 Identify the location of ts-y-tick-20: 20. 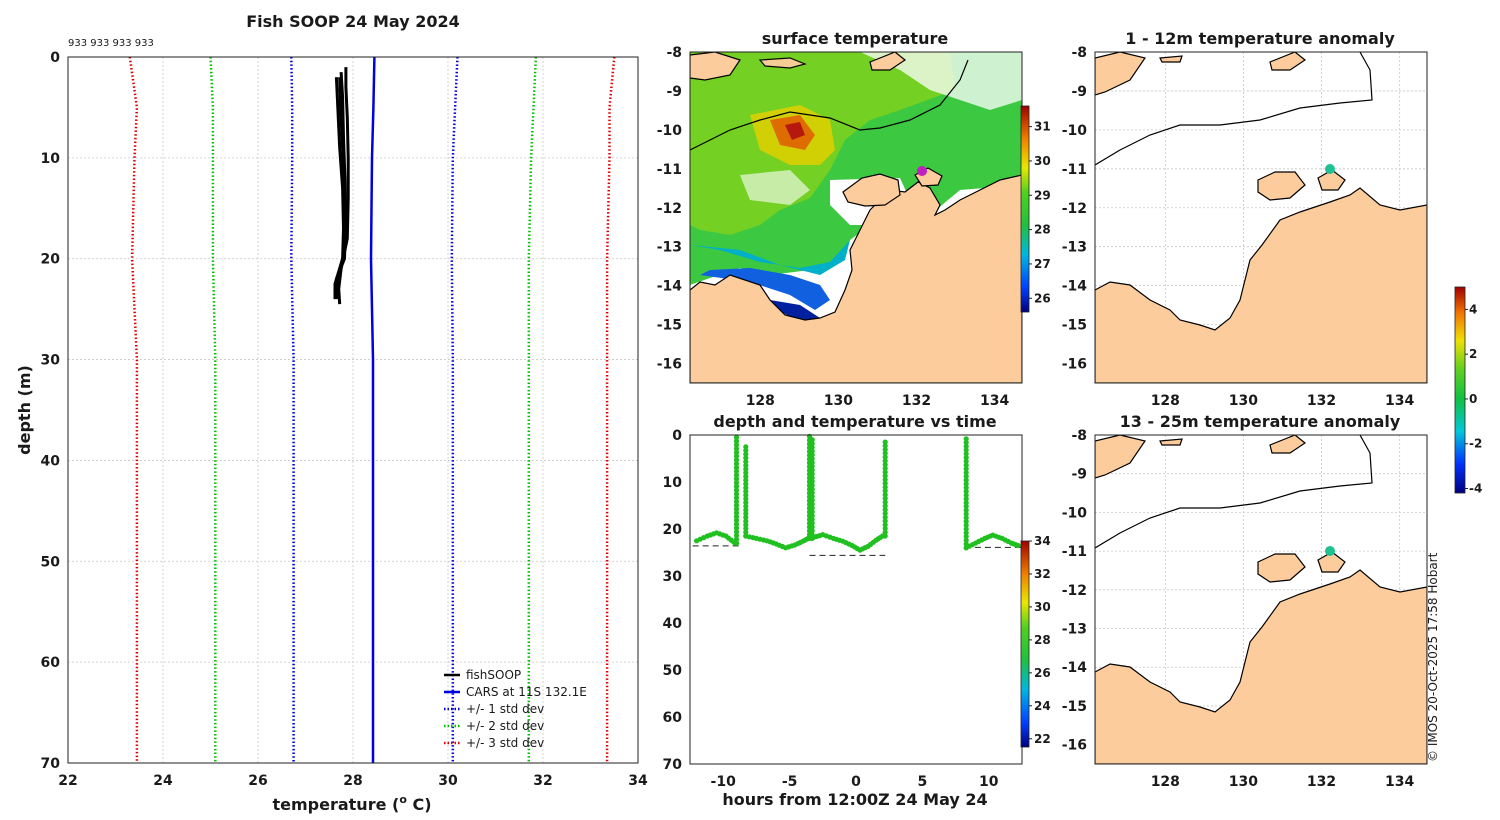
(673, 530).